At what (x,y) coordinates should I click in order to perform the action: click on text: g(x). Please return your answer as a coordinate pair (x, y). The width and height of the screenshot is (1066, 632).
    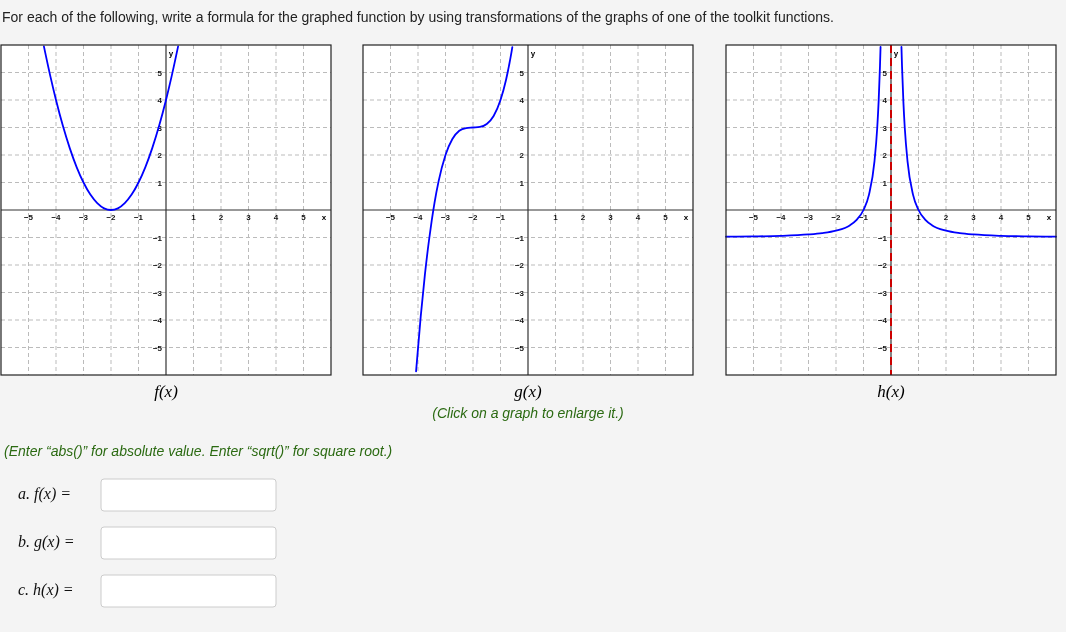
    Looking at the image, I should click on (528, 391).